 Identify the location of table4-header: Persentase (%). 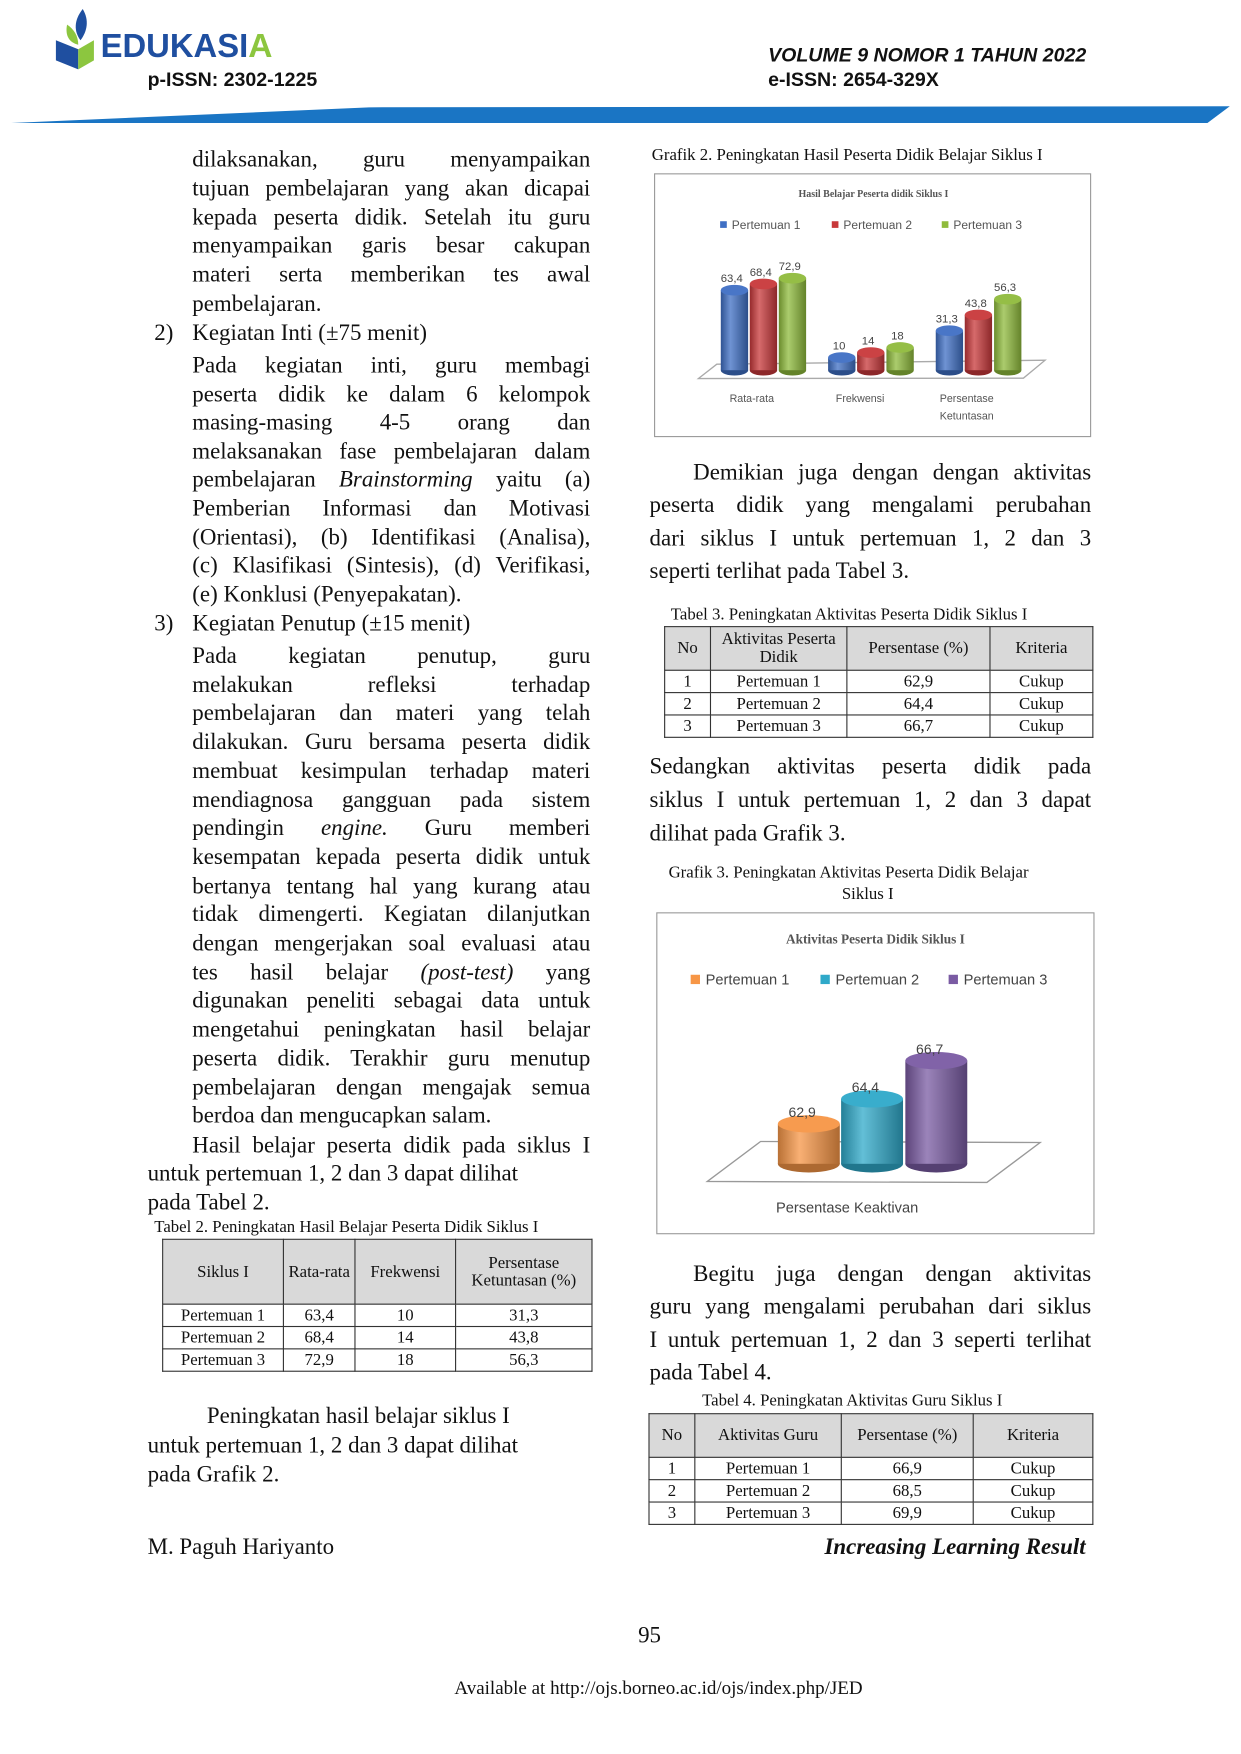
(907, 1435).